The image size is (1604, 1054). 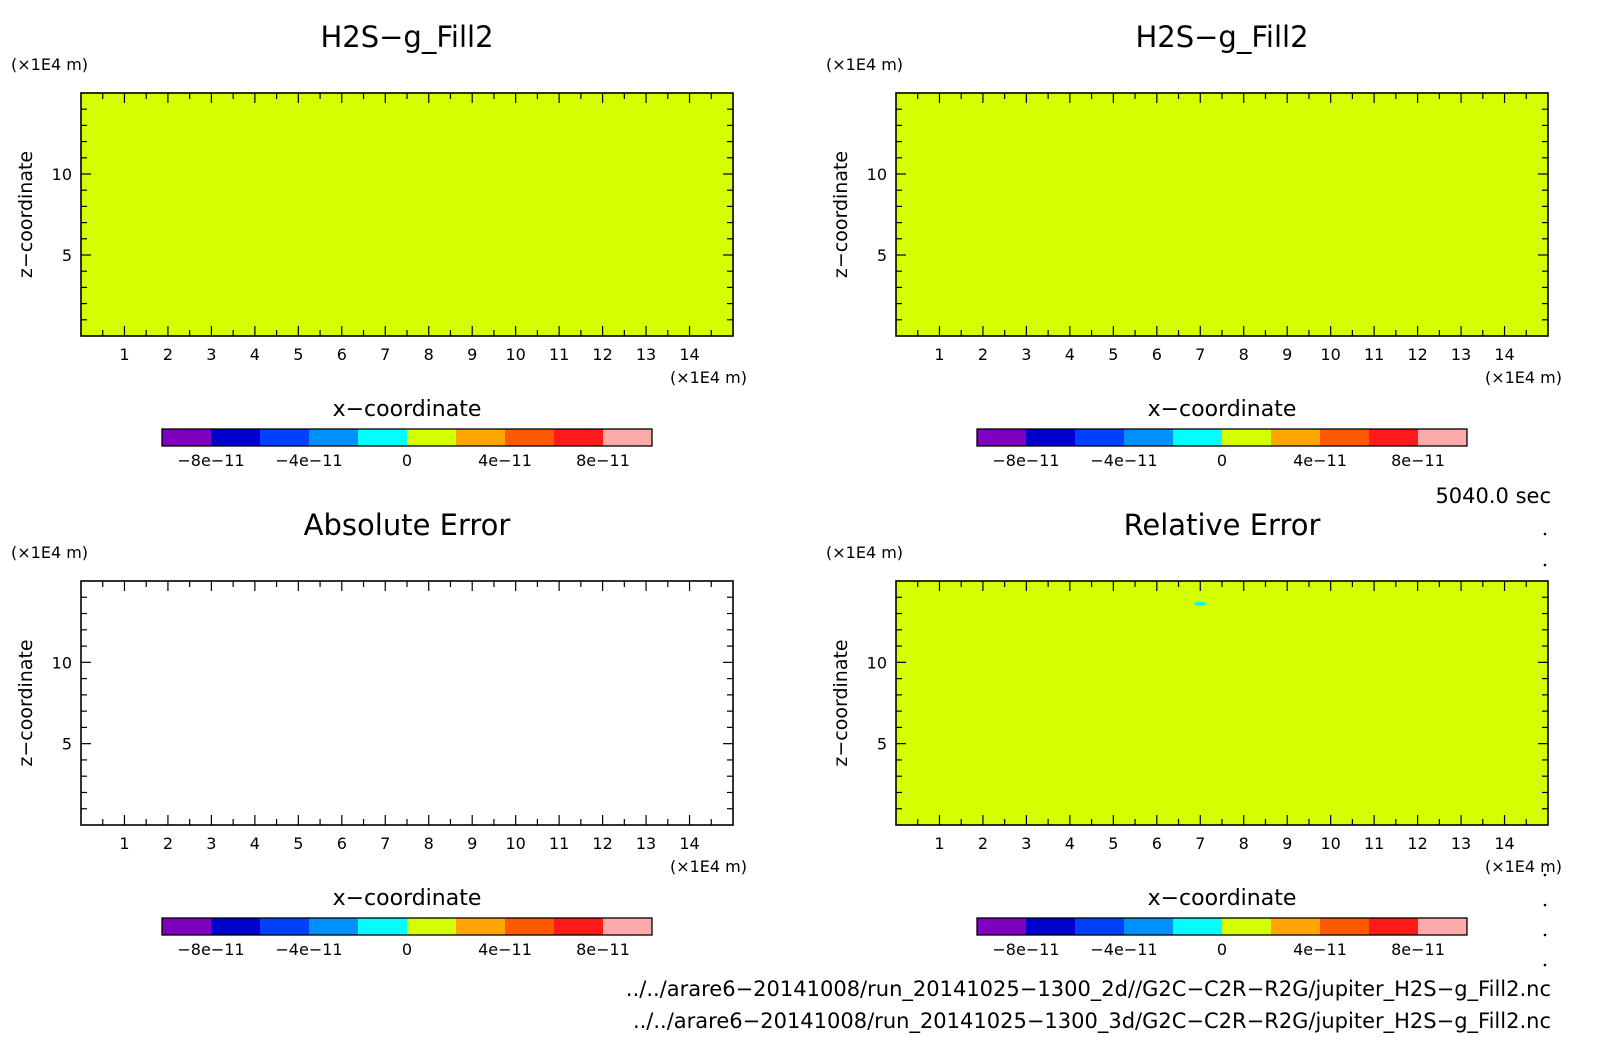 What do you see at coordinates (1200, 354) in the screenshot?
I see `x-tick-label: 7` at bounding box center [1200, 354].